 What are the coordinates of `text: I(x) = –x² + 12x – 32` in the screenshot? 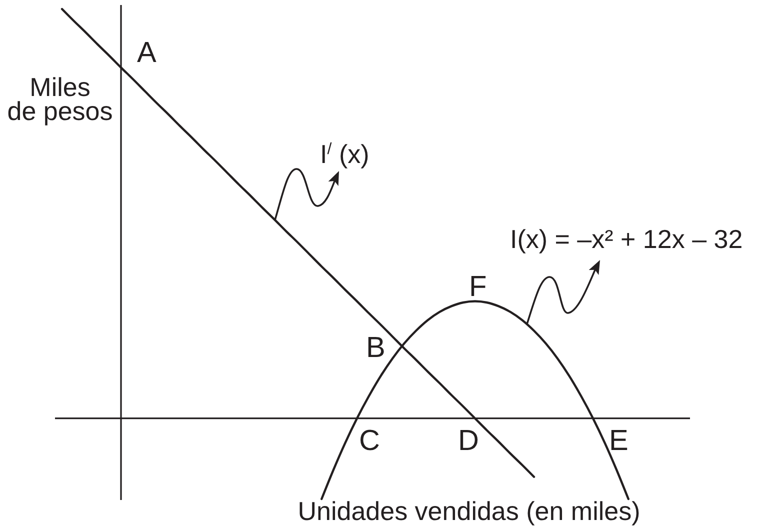 It's located at (626, 239).